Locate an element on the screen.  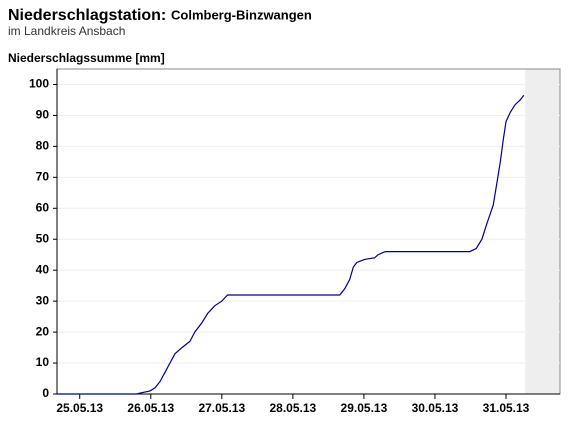
subtitle: im Landkreis Ansbach is located at coordinates (66, 31).